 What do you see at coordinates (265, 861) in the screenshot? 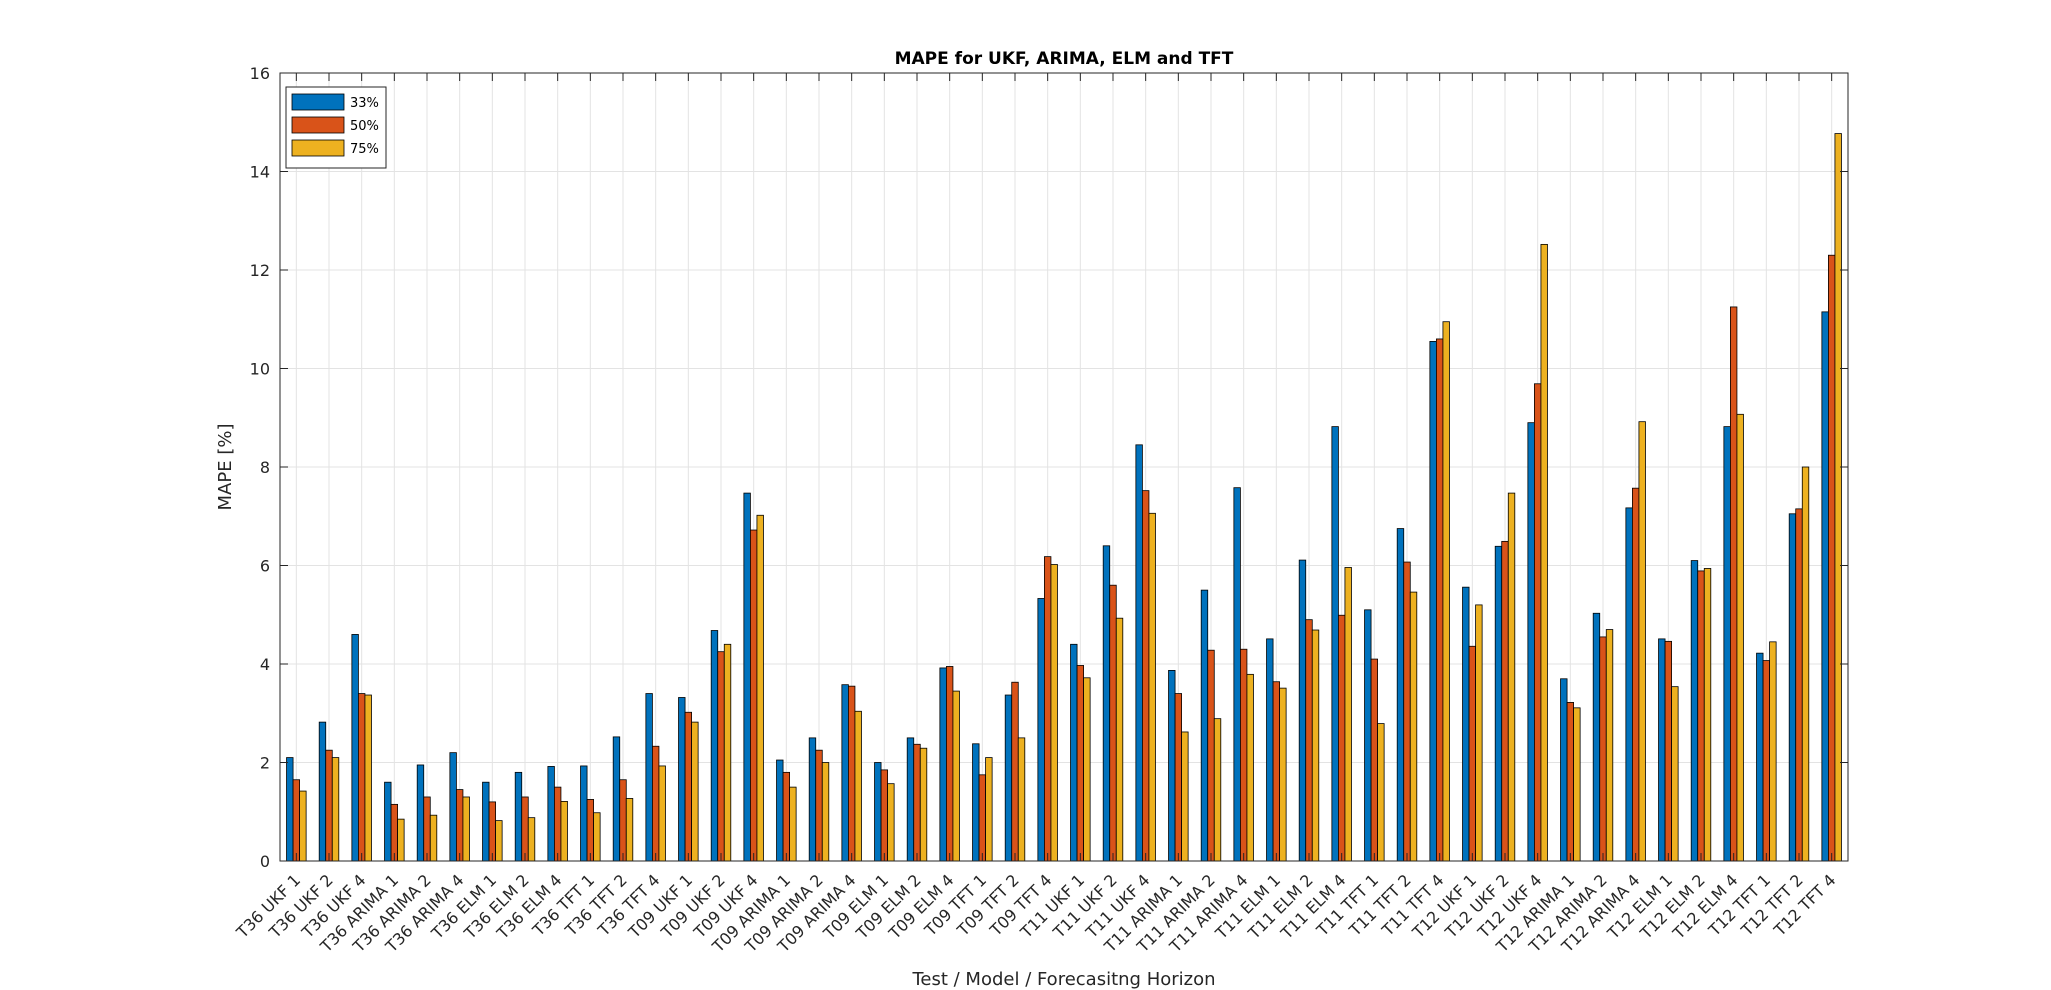
I see `y-tick-label: 0` at bounding box center [265, 861].